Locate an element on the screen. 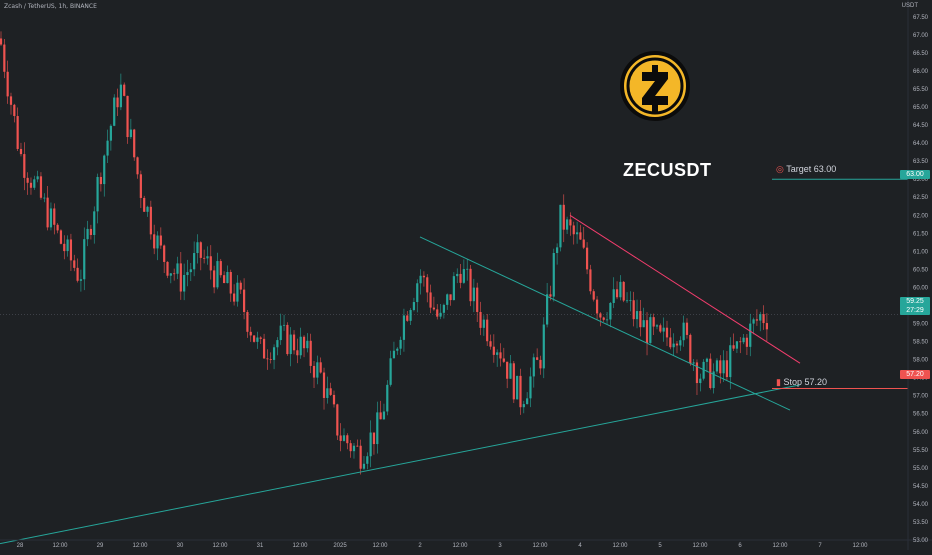 Image resolution: width=932 pixels, height=555 pixels. time-tick-label: 3 is located at coordinates (500, 546).